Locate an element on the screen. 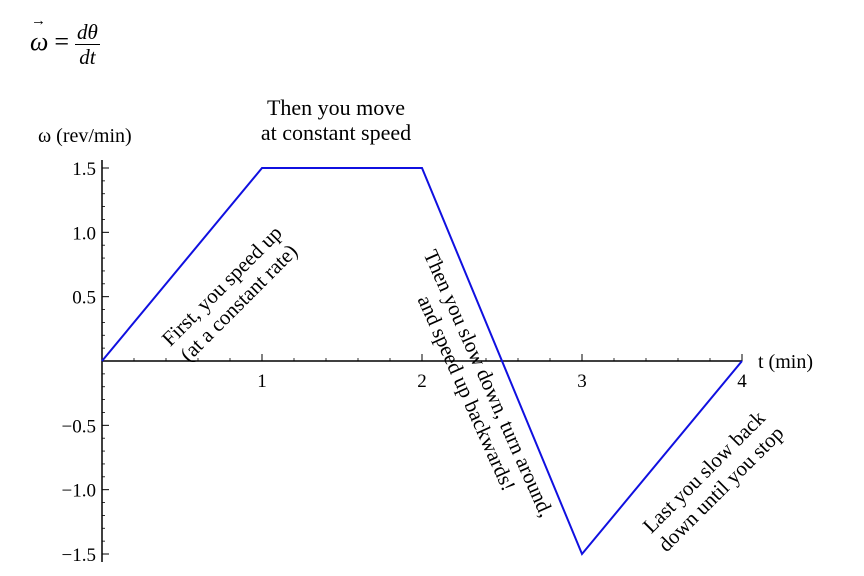 Image resolution: width=864 pixels, height=576 pixels. formula-numerator: dθ is located at coordinates (87, 32).